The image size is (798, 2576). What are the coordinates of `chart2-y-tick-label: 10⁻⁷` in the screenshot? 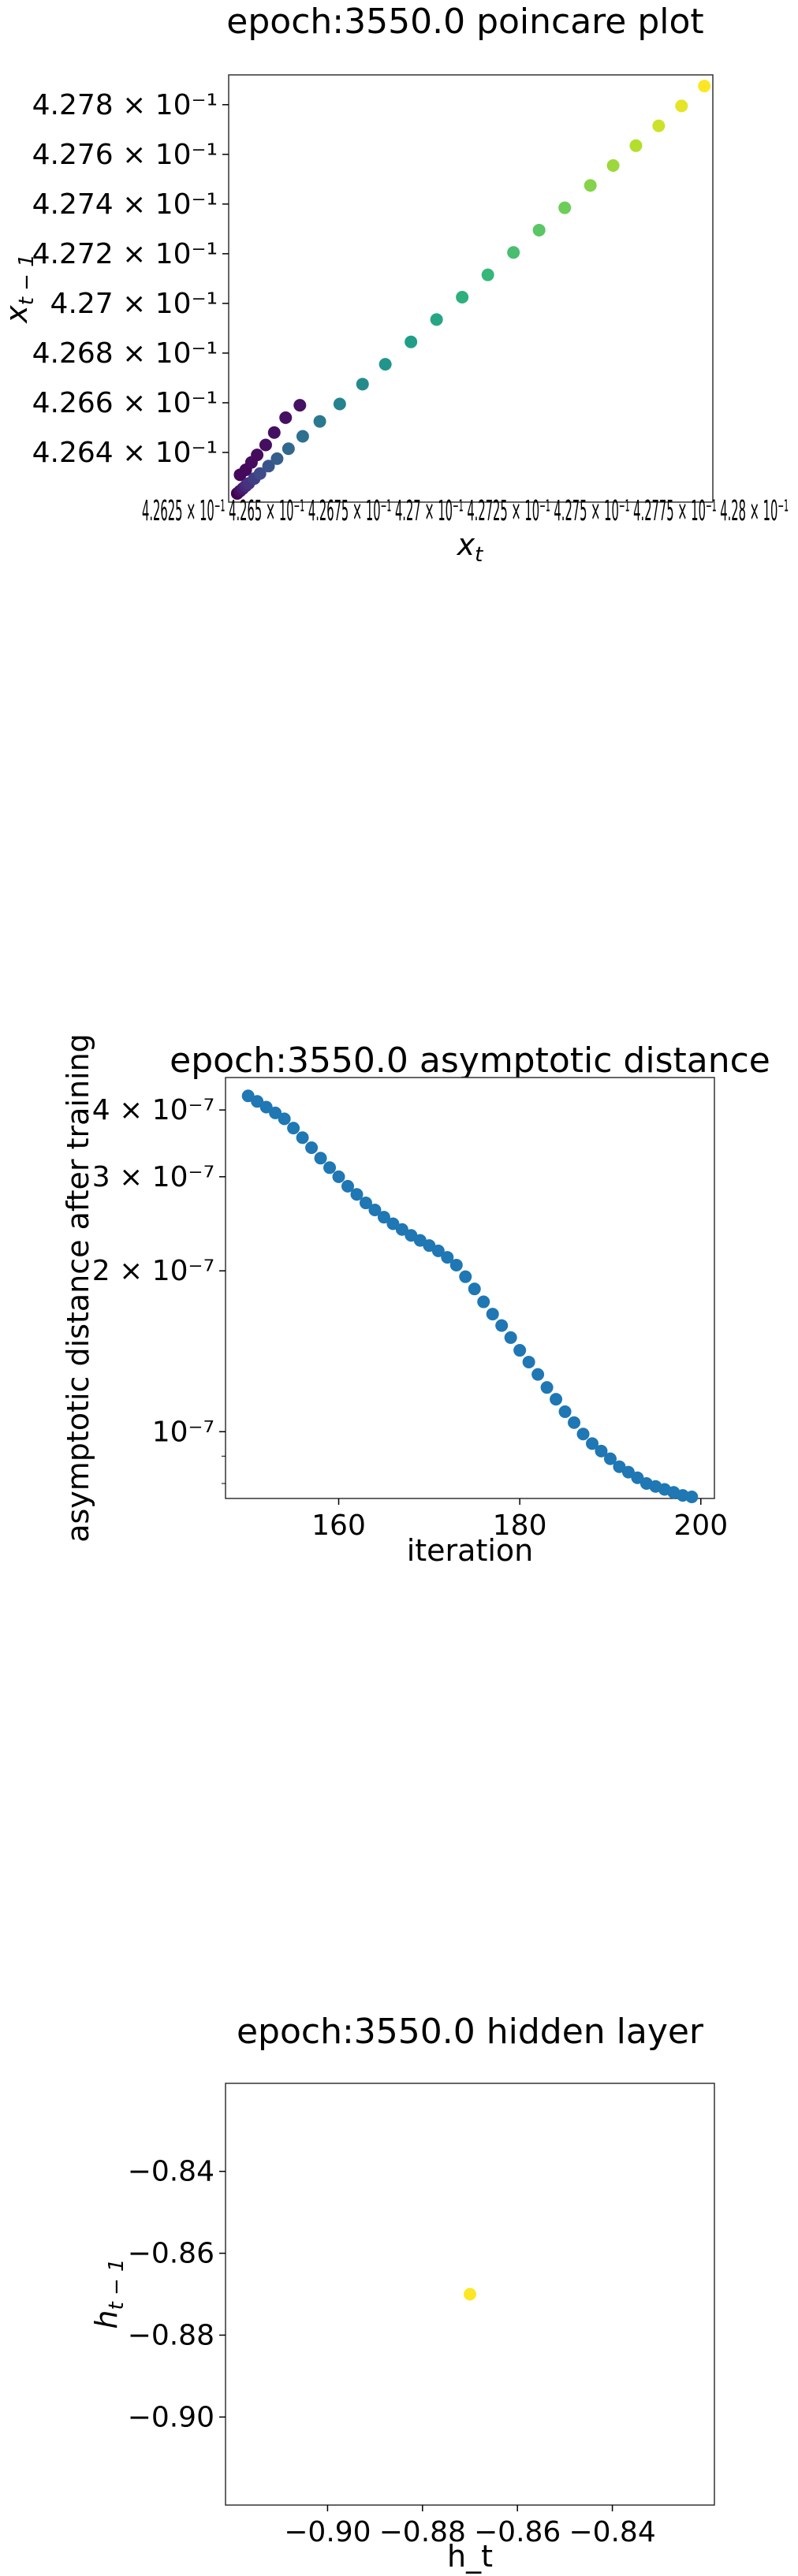 It's located at (183, 1432).